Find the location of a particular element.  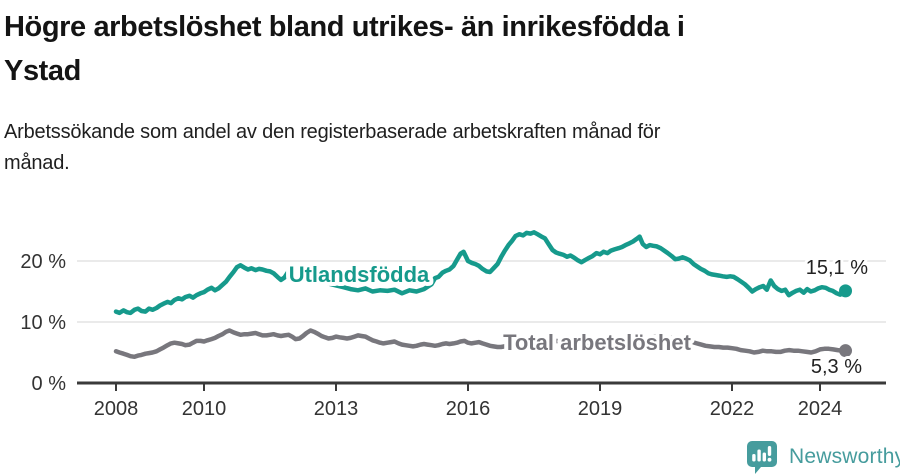

x-axis-label-2022: 2022 is located at coordinates (732, 409).